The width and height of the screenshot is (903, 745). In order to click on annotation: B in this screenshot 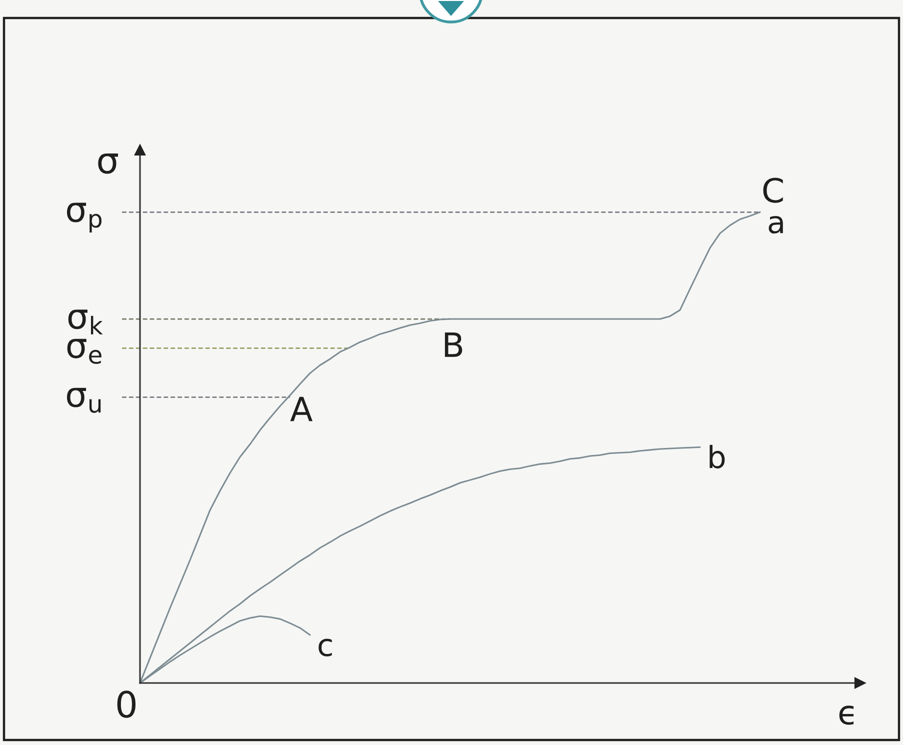, I will do `click(453, 344)`.